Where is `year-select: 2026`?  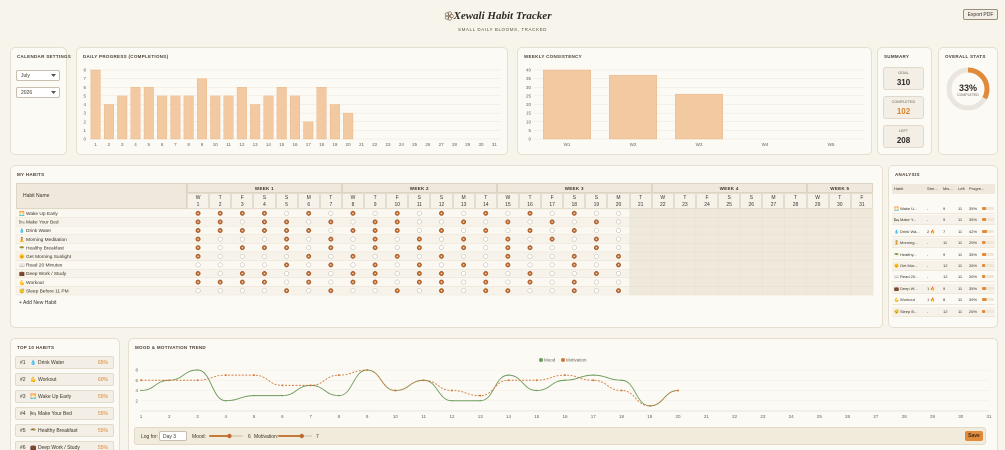 year-select: 2026 is located at coordinates (38, 92).